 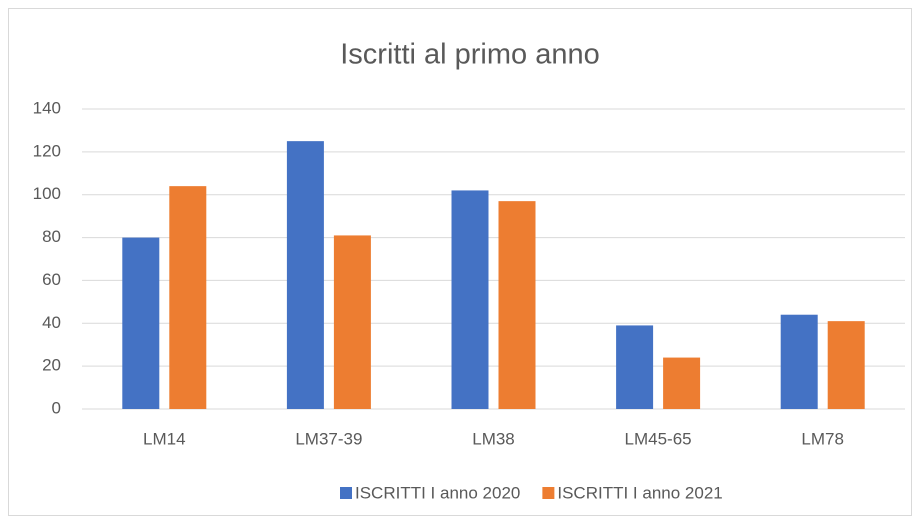 I want to click on y-tick-label: 120, so click(x=47, y=150).